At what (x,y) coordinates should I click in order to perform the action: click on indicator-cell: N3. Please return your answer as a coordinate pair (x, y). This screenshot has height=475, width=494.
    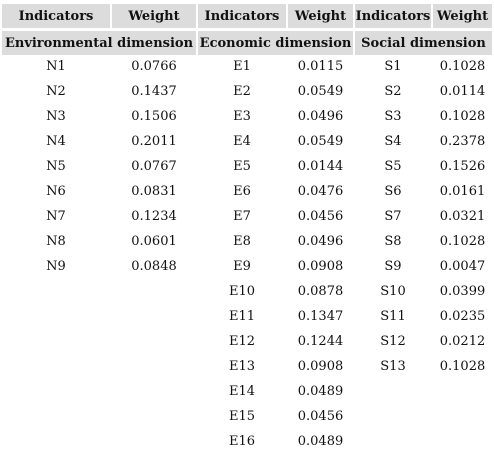
    Looking at the image, I should click on (56, 116).